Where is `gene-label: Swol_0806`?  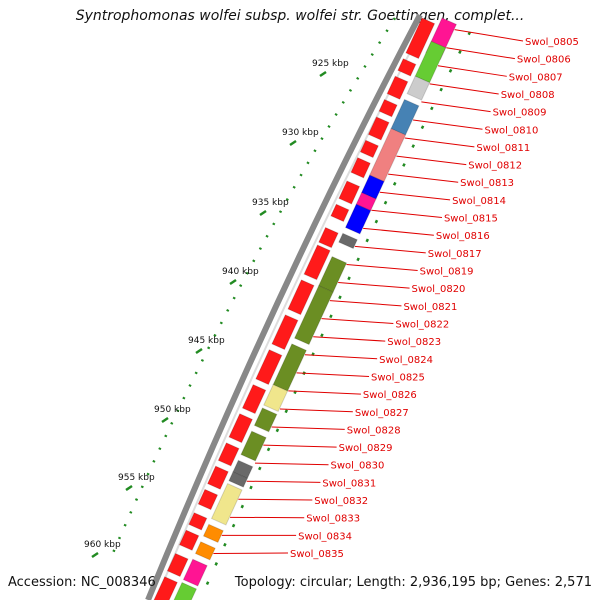 gene-label: Swol_0806 is located at coordinates (544, 60).